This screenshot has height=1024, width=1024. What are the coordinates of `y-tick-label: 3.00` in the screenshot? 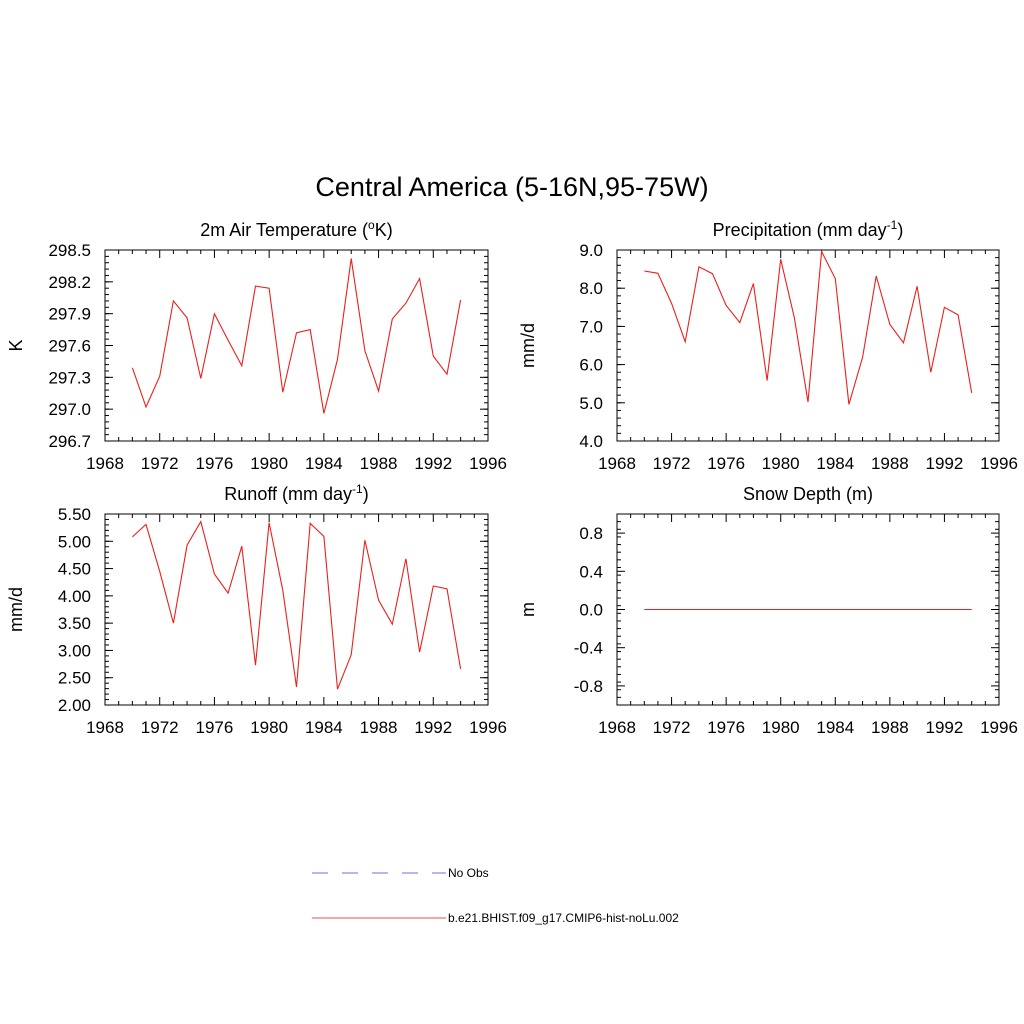 It's located at (74, 650).